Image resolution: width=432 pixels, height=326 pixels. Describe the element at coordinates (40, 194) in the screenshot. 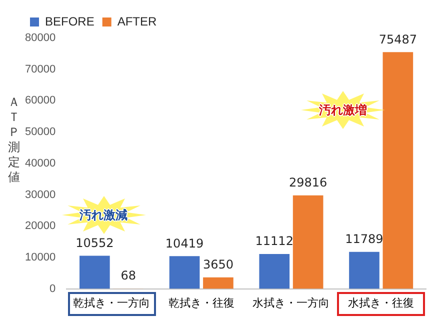

I see `y-tick-label: 30000` at that location.